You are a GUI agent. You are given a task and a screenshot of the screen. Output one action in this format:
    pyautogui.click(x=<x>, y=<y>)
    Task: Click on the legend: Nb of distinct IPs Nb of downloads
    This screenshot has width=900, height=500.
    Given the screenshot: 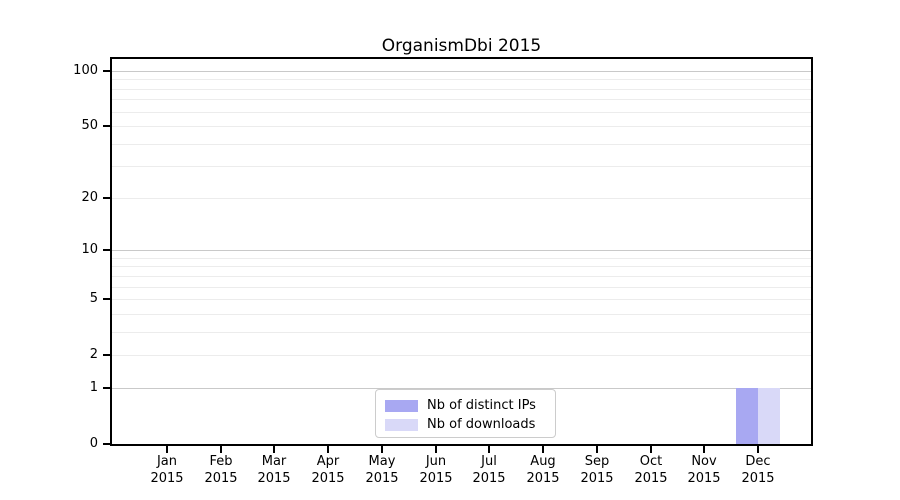 What is the action you would take?
    pyautogui.click(x=465, y=413)
    